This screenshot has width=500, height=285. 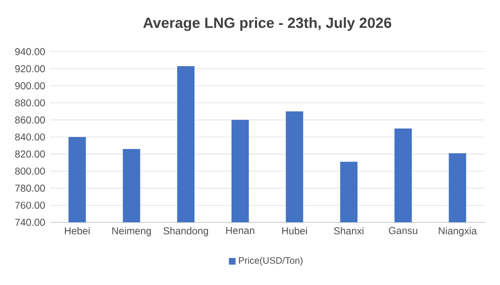 I want to click on x-tick-label: Neimeng, so click(x=131, y=231).